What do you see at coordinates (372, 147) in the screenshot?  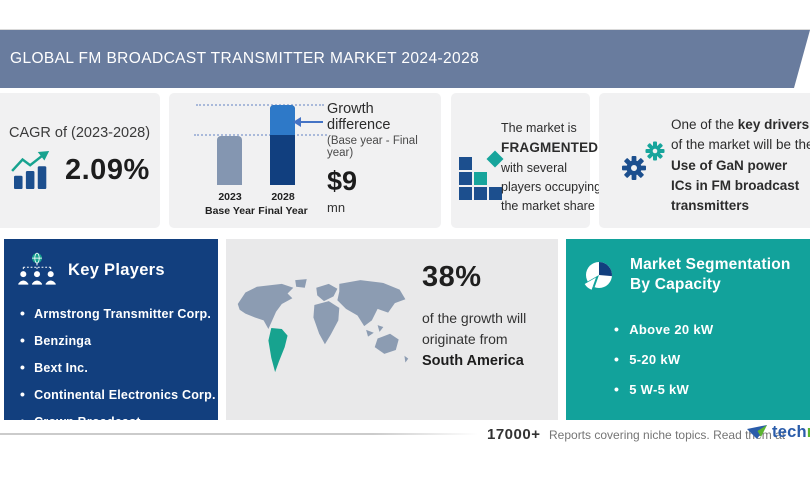 I see `growth-difference-subtitle: (Base year - Final year)` at bounding box center [372, 147].